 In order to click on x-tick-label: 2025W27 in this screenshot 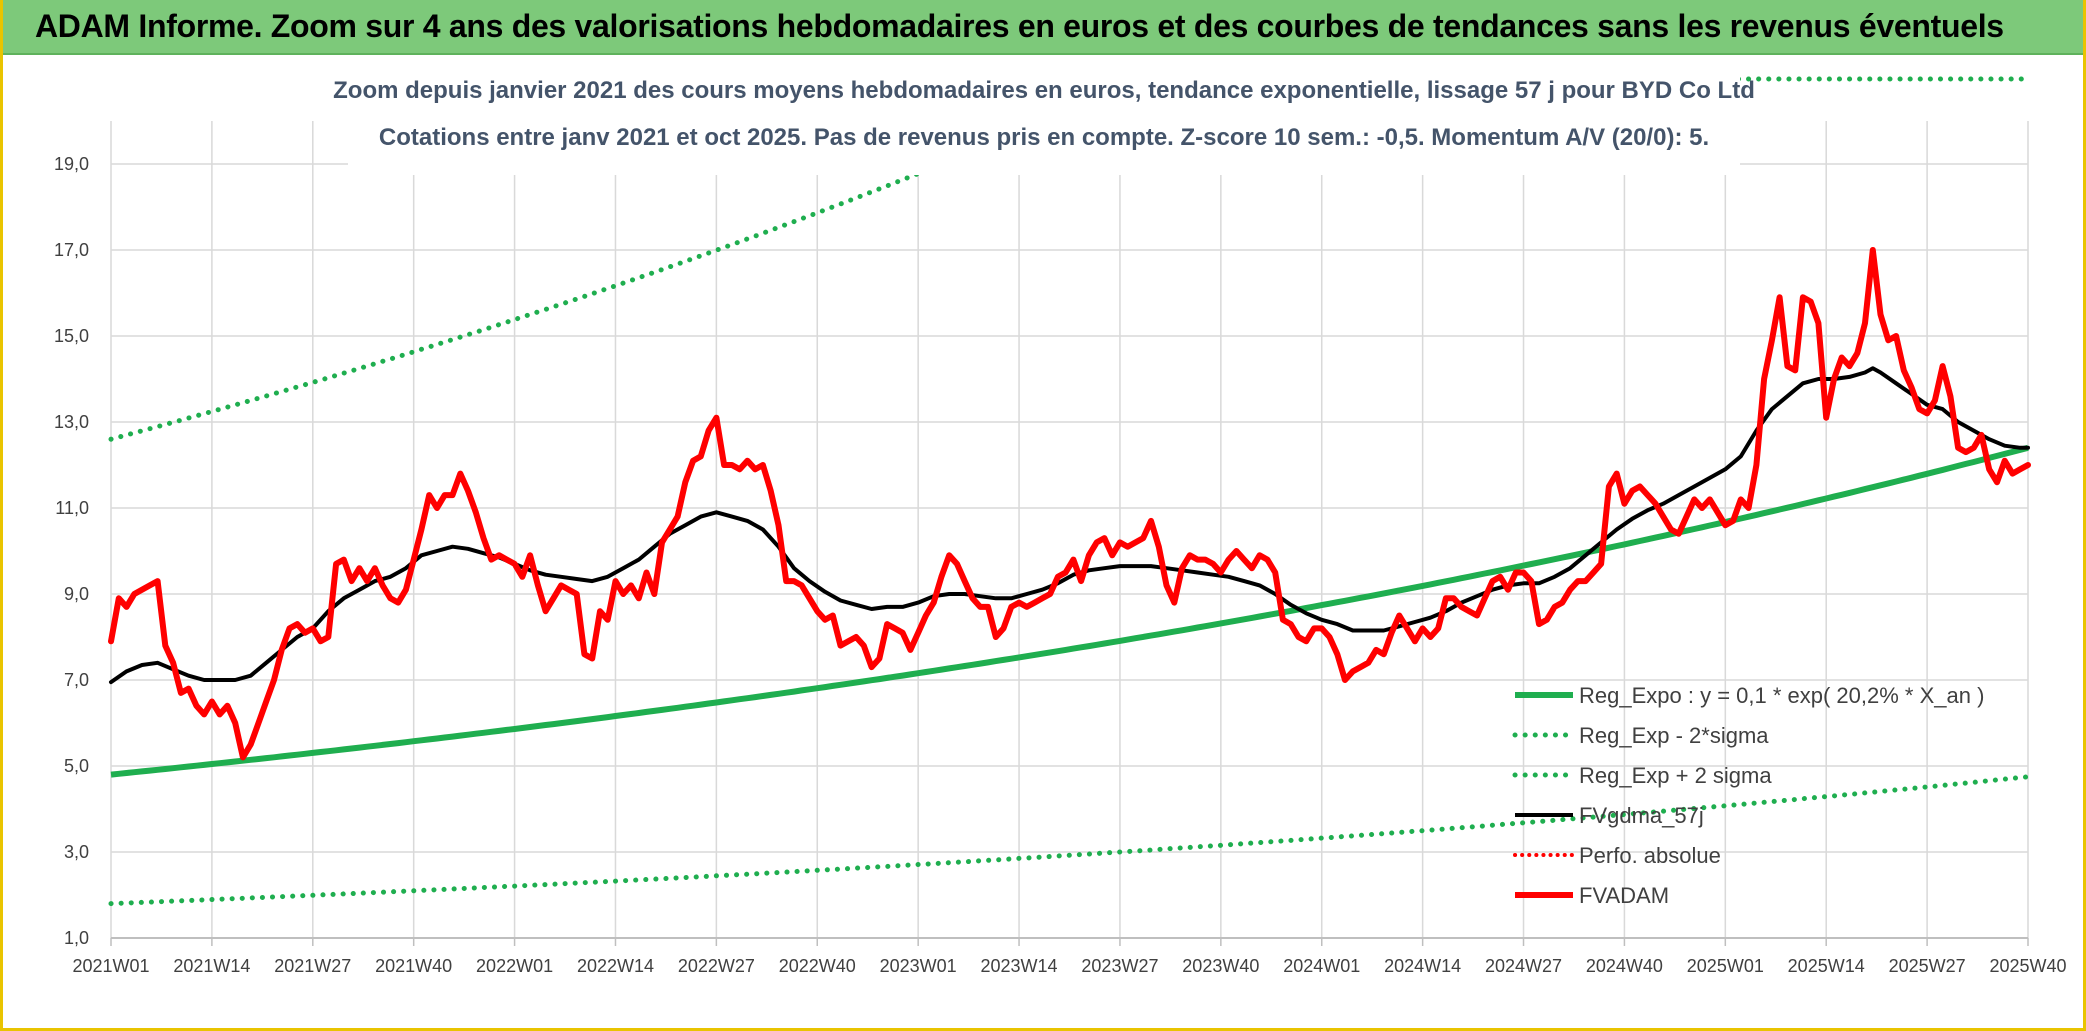, I will do `click(1927, 966)`.